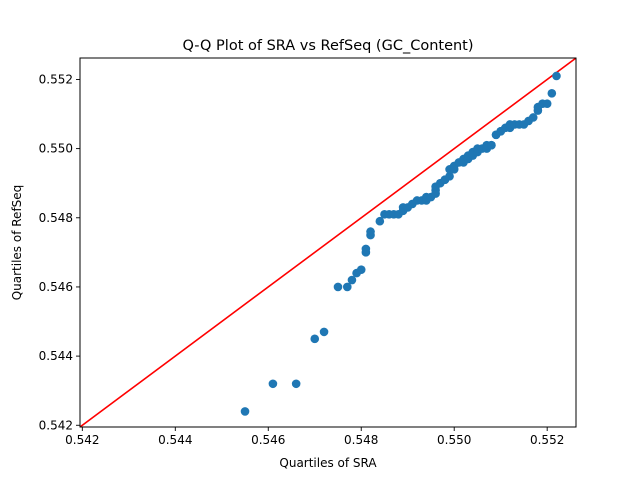  Describe the element at coordinates (314, 437) in the screenshot. I see `x-axis-ticks: 0.542 0.544 0.546 0.548 0.550 0.552` at that location.